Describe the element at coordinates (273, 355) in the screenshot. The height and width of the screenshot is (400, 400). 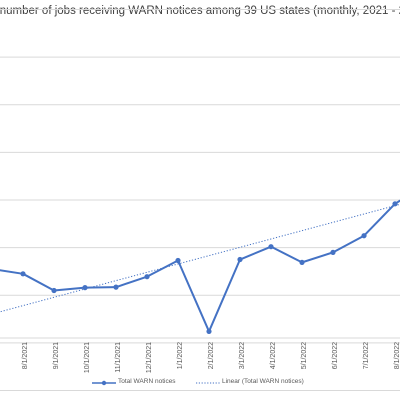
I see `x-tick-label: 4/1/2022` at that location.